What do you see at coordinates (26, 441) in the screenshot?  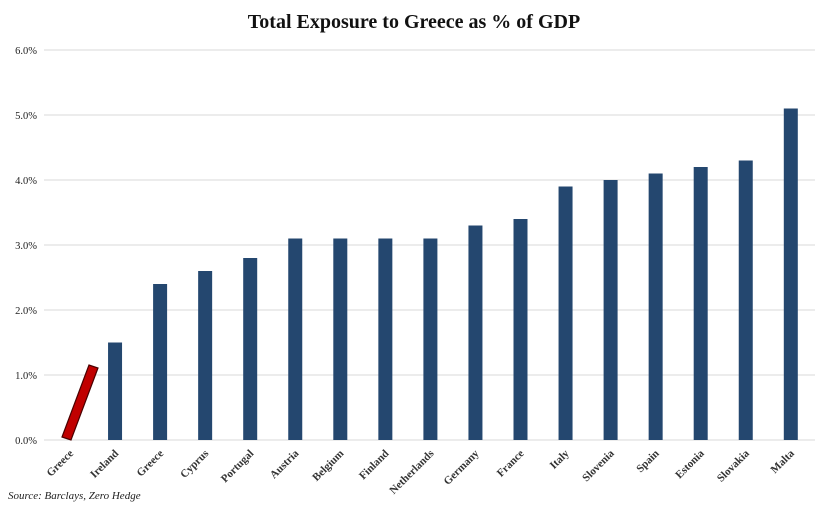 I see `y-tick-label: 0.0%` at bounding box center [26, 441].